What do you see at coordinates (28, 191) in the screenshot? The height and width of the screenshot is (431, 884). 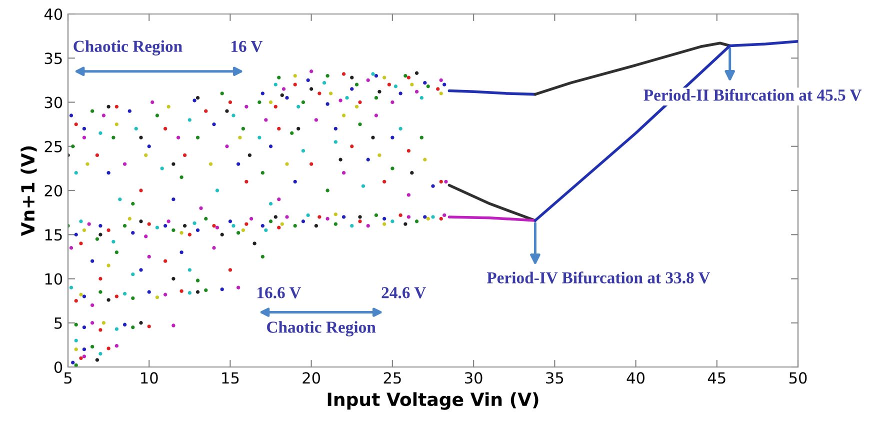 I see `y-axis-title: Vn+1 (V)` at bounding box center [28, 191].